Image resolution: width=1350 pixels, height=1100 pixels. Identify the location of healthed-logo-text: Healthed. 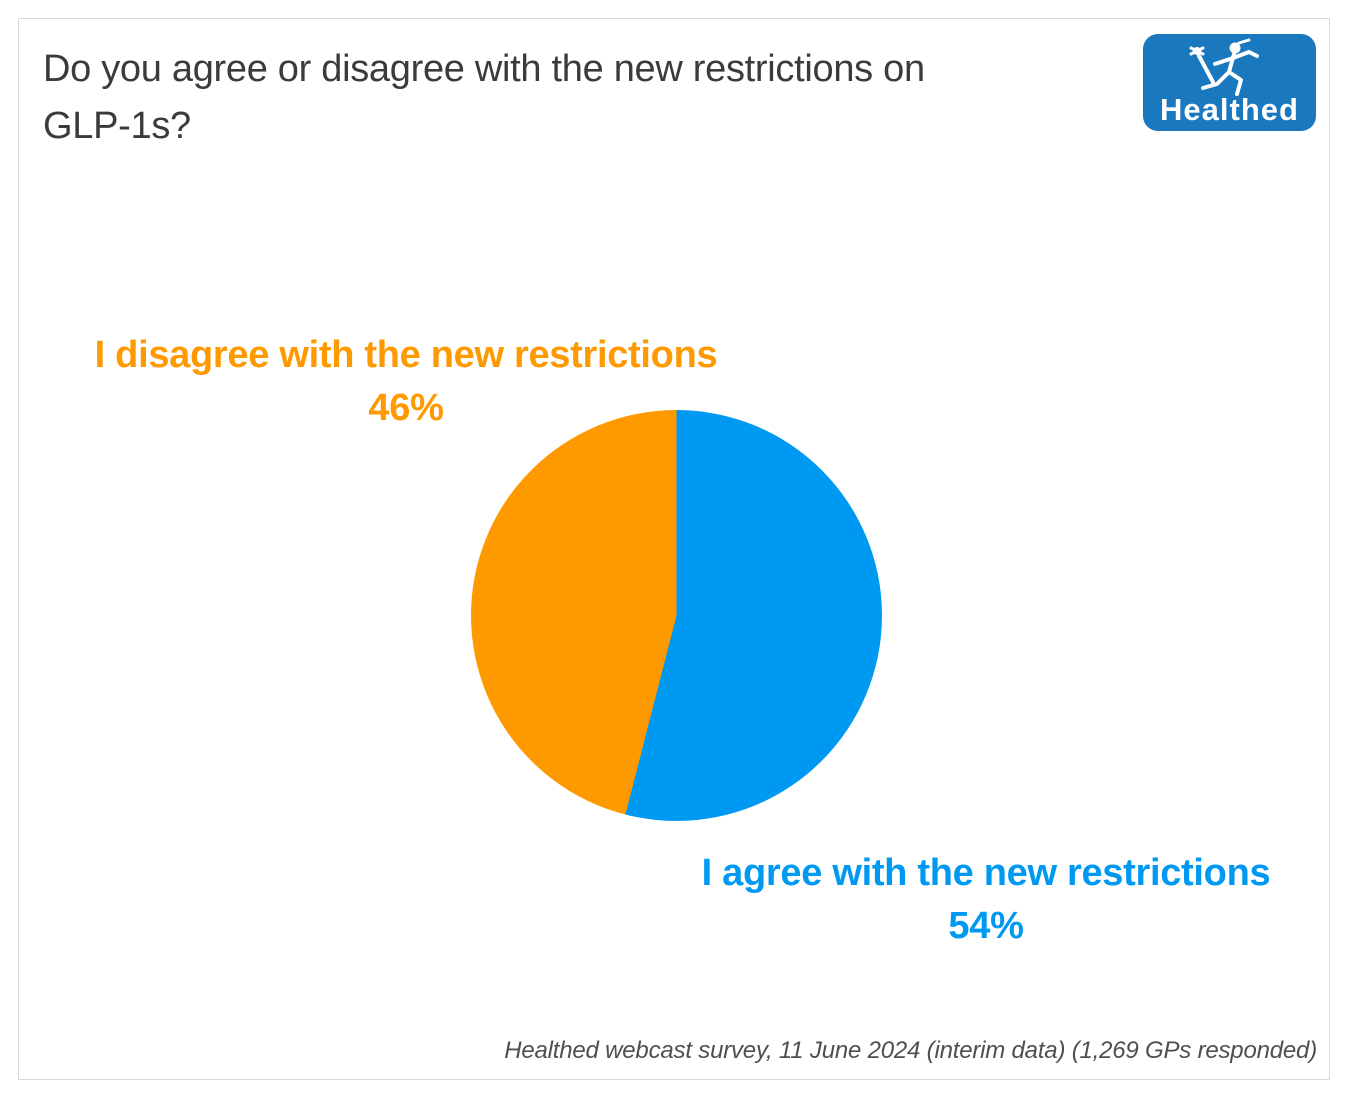
(1229, 109).